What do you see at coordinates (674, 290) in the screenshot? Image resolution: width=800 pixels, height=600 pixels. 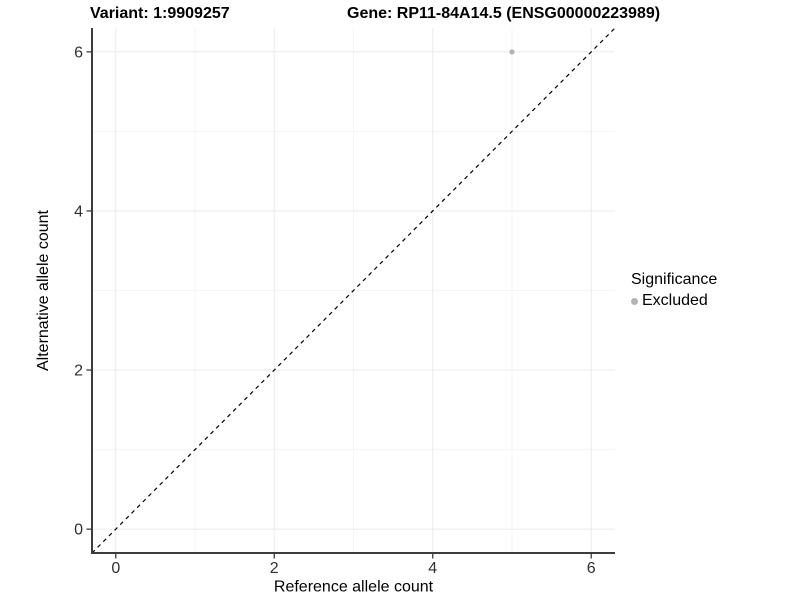 I see `legend: Significance Excluded` at bounding box center [674, 290].